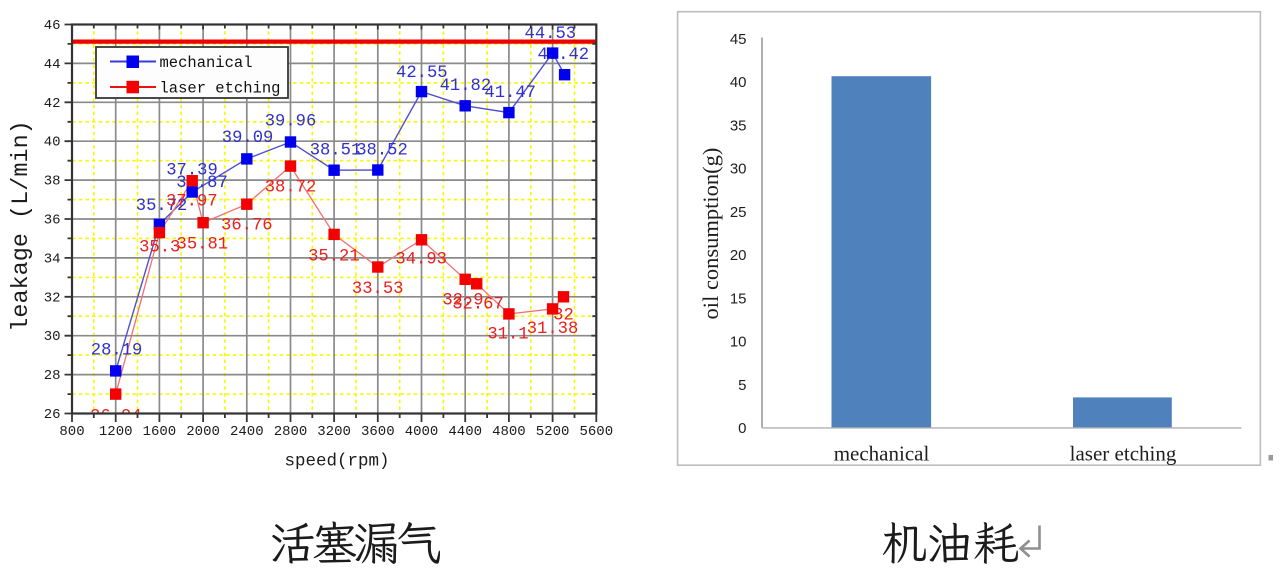  What do you see at coordinates (596, 432) in the screenshot?
I see `svg-text: 5600` at bounding box center [596, 432].